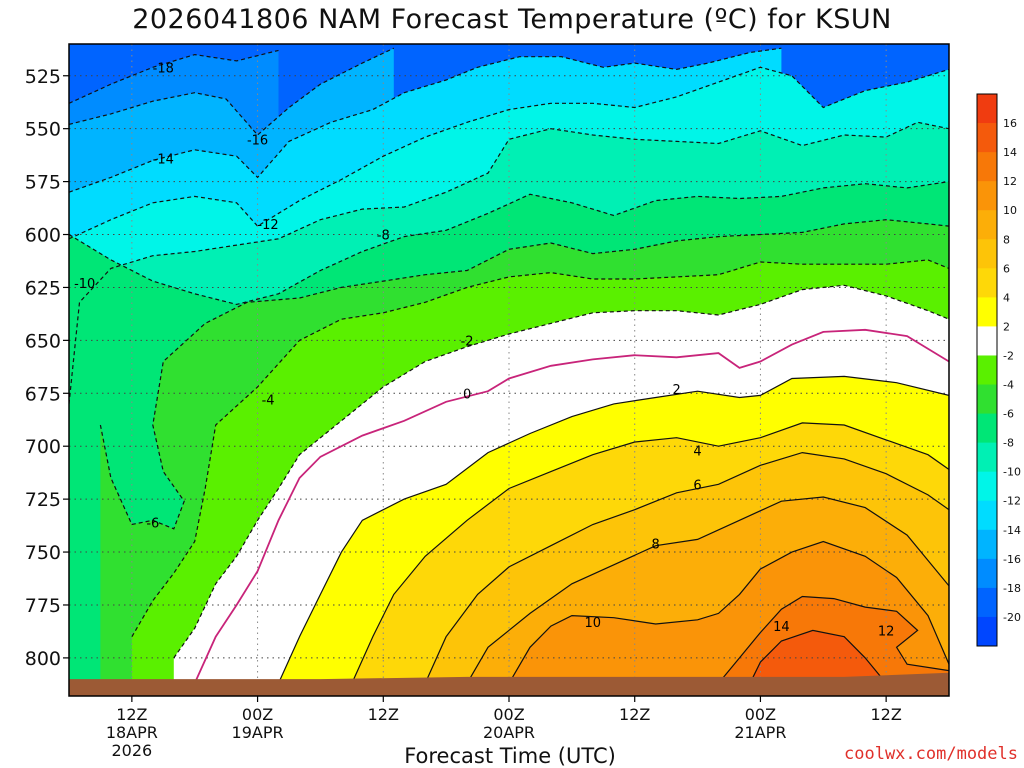 The width and height of the screenshot is (1024, 768). What do you see at coordinates (676, 390) in the screenshot?
I see `isotherm-label-2: 2` at bounding box center [676, 390].